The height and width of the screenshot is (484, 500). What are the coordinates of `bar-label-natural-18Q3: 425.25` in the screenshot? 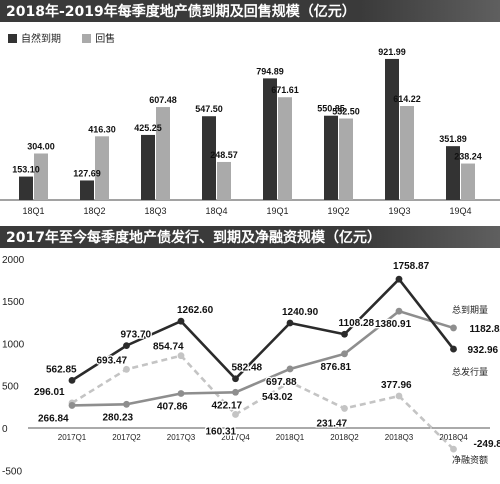 It's located at (148, 128).